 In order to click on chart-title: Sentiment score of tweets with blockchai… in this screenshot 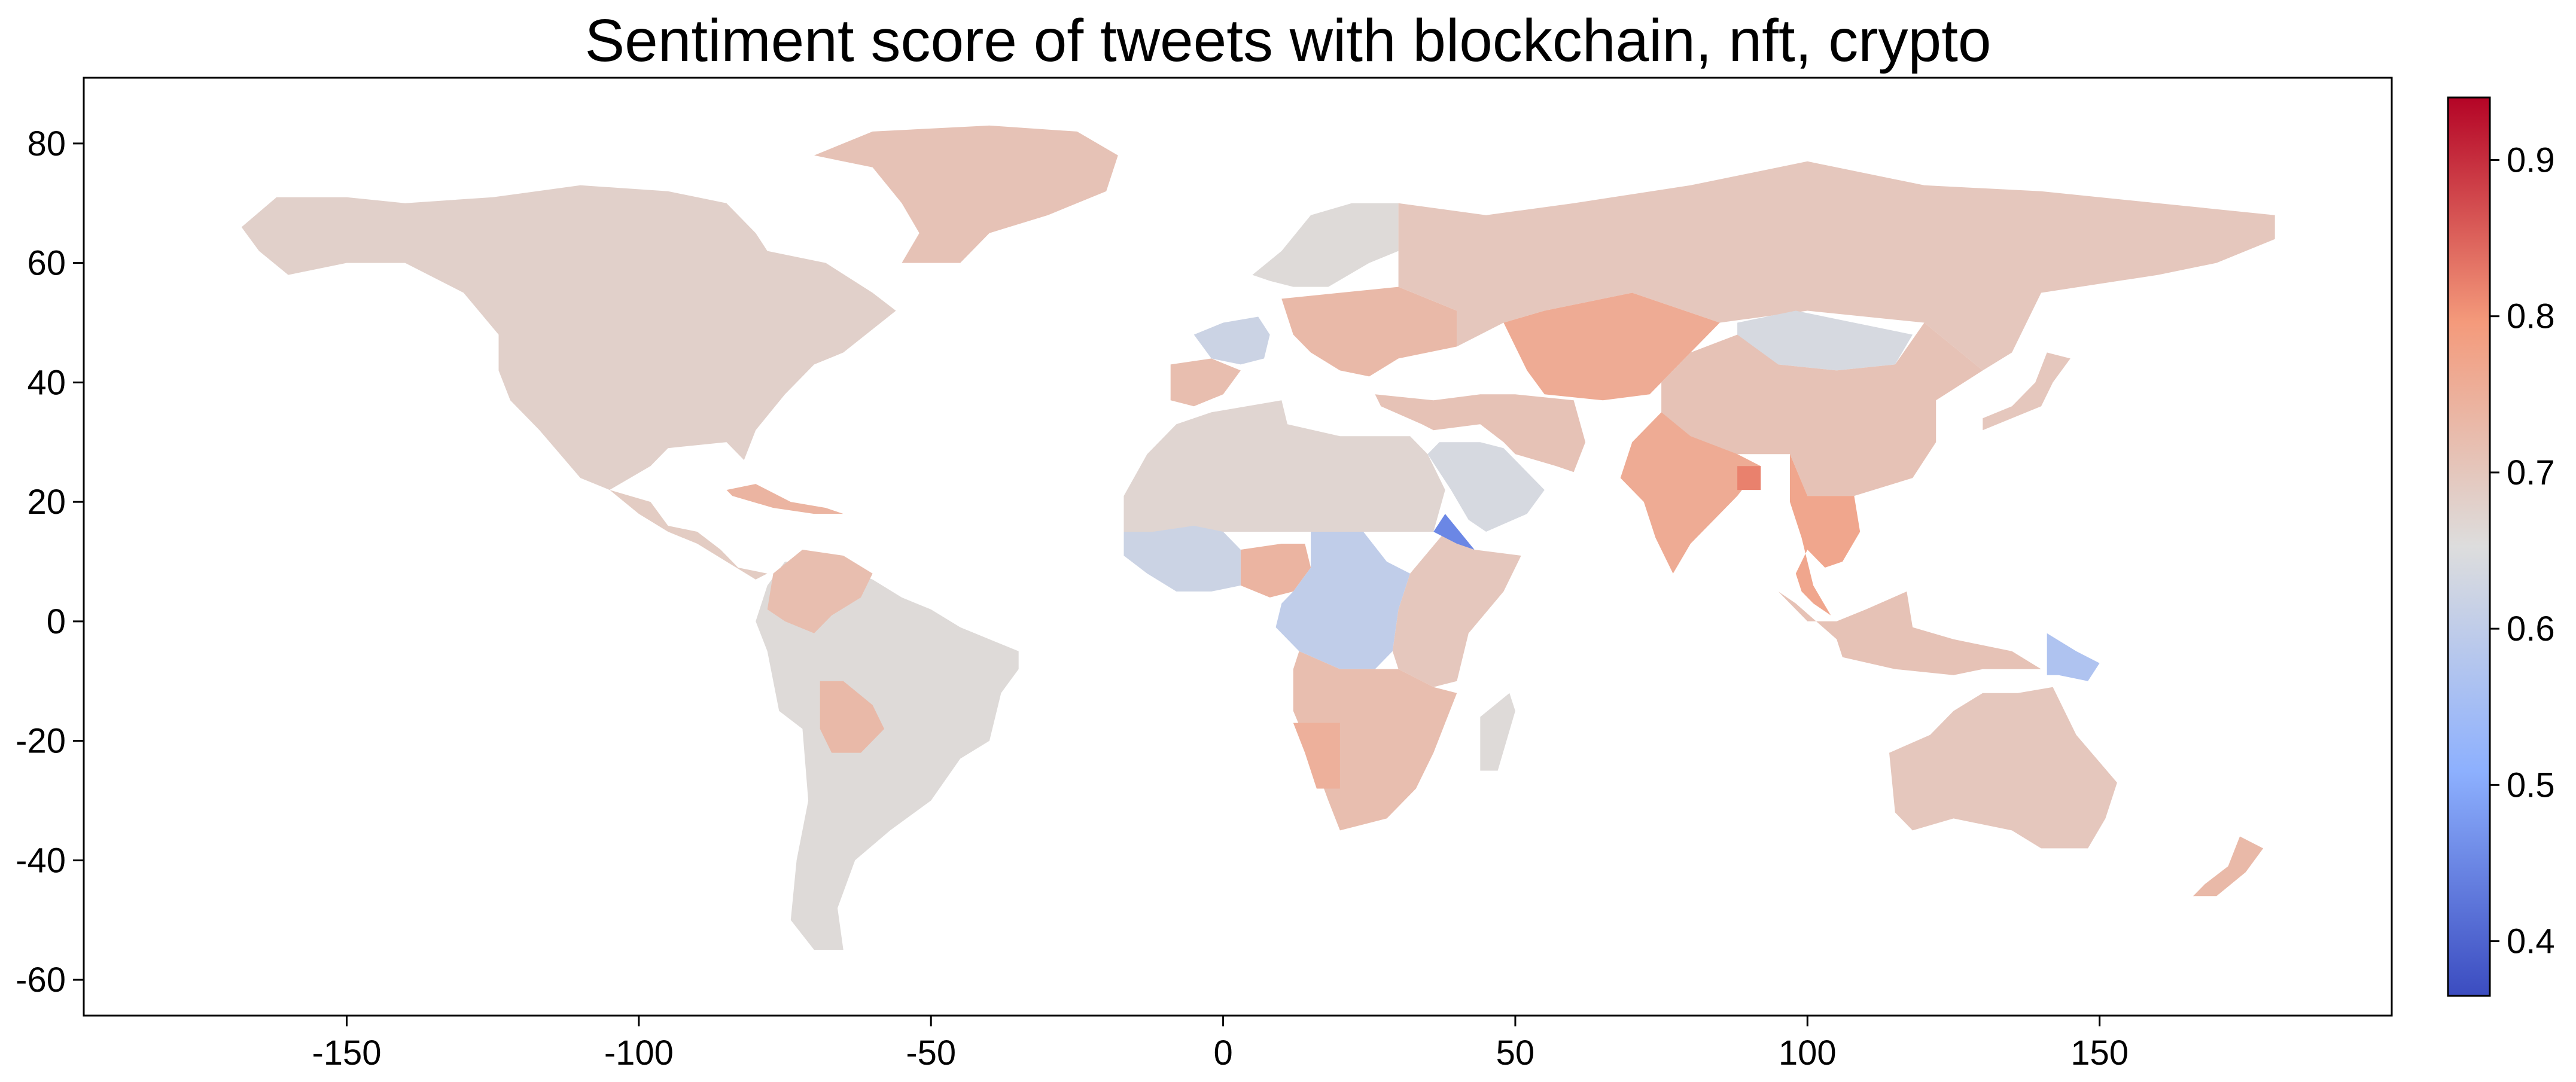, I will do `click(1288, 40)`.